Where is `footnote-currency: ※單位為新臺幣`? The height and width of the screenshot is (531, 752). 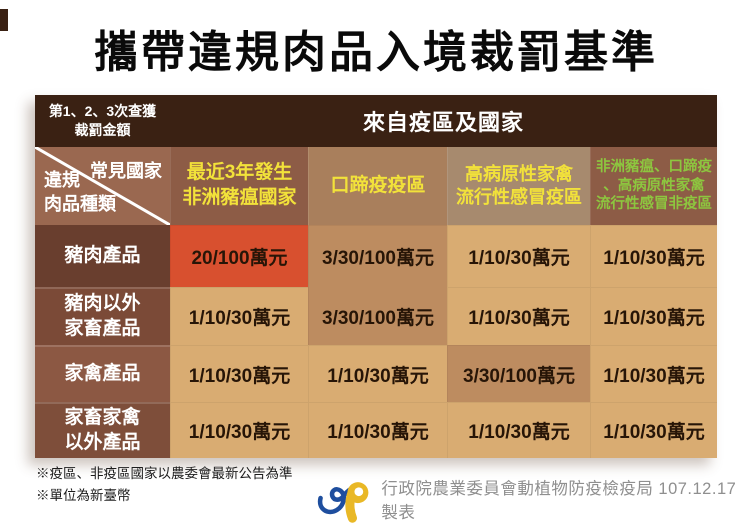 footnote-currency: ※單位為新臺幣 is located at coordinates (83, 496).